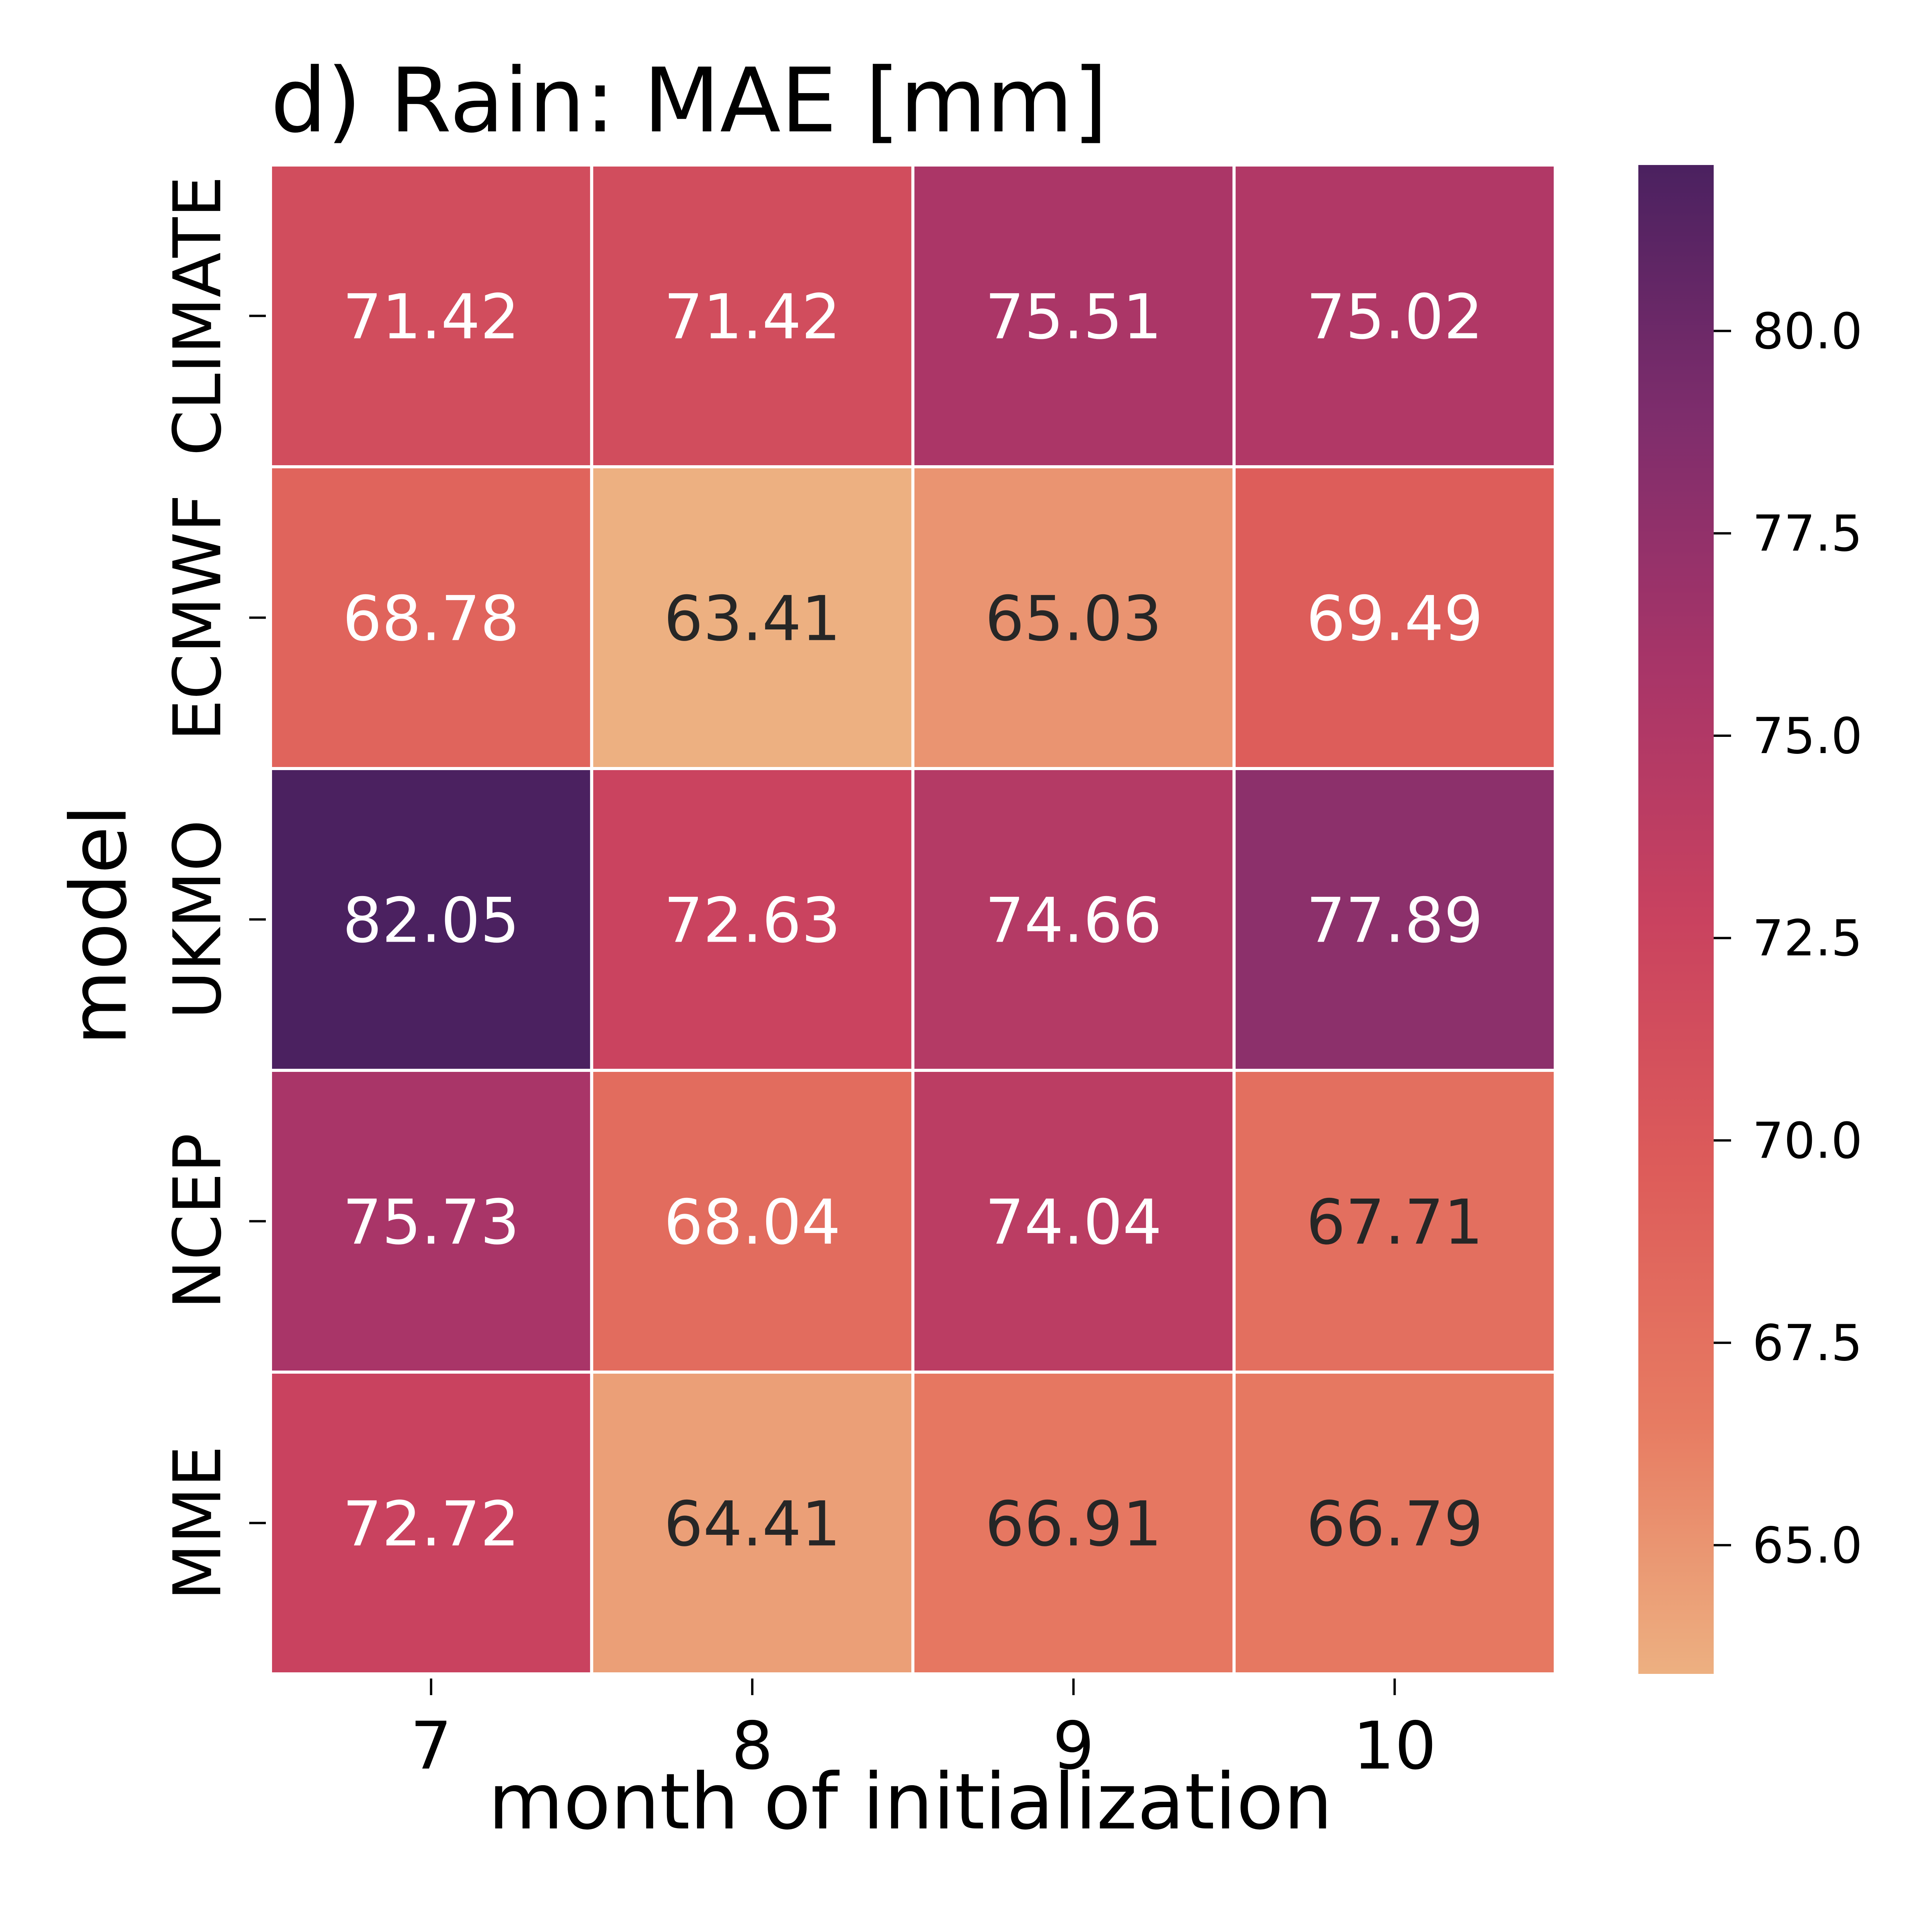 Image resolution: width=1932 pixels, height=1932 pixels. I want to click on x-tick-label-9: 9, so click(1073, 1746).